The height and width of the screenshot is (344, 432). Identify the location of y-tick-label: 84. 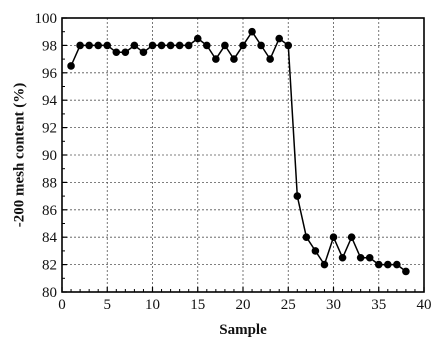
(50, 238).